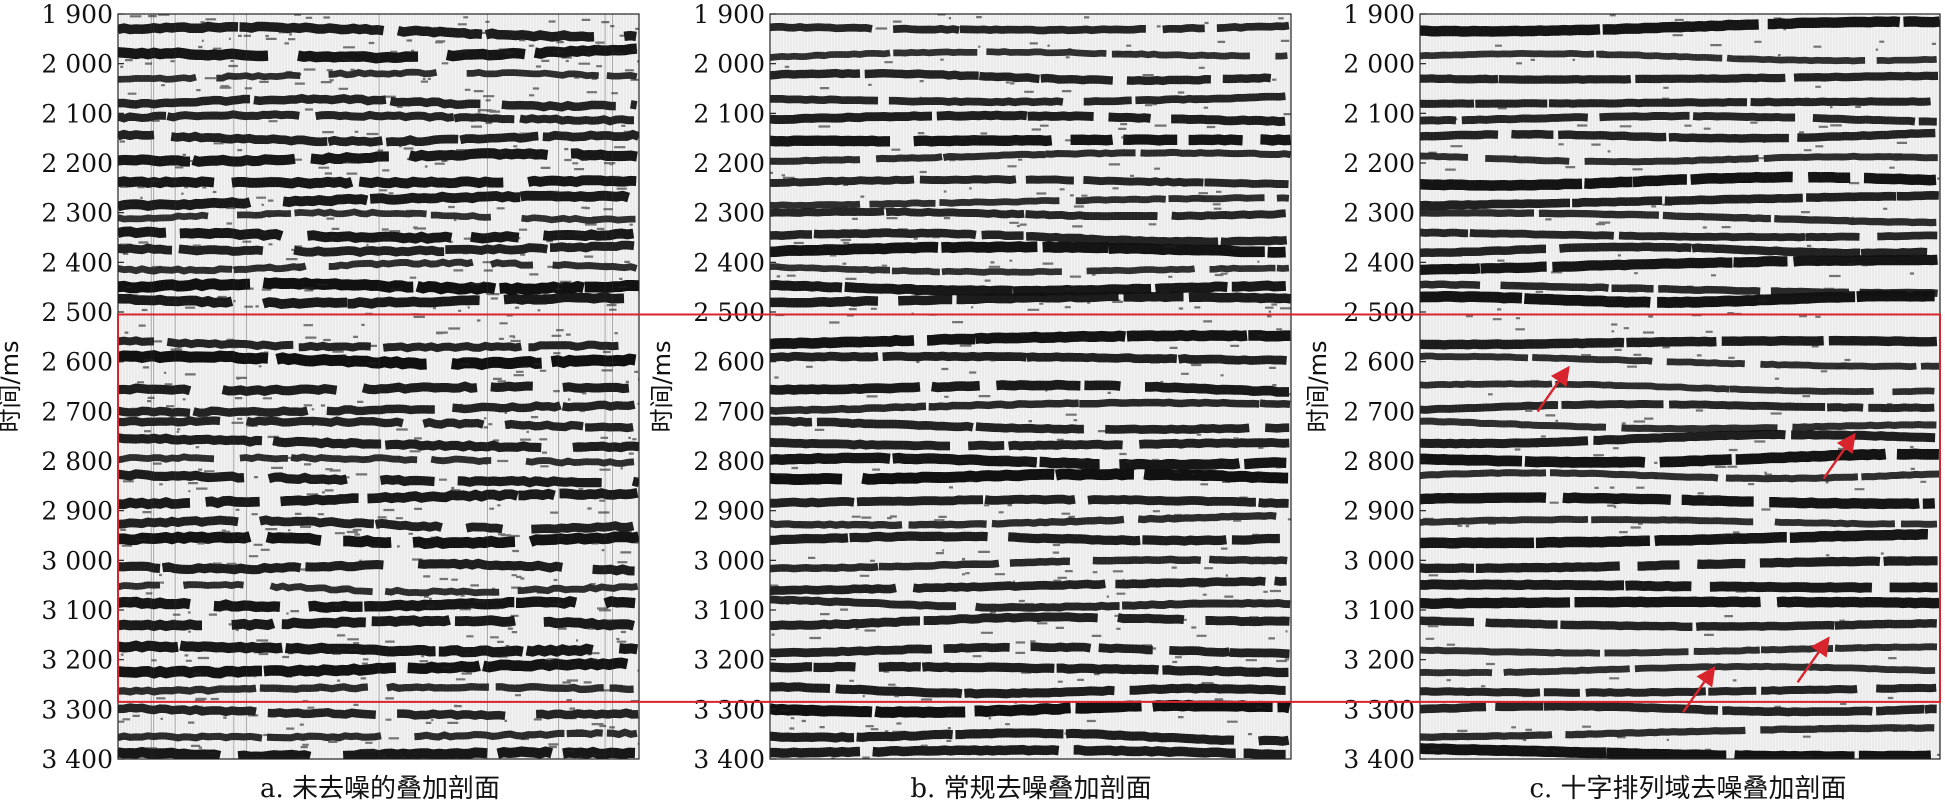  What do you see at coordinates (1030, 789) in the screenshot?
I see `caption-b: b. 常规去噪叠加剖面` at bounding box center [1030, 789].